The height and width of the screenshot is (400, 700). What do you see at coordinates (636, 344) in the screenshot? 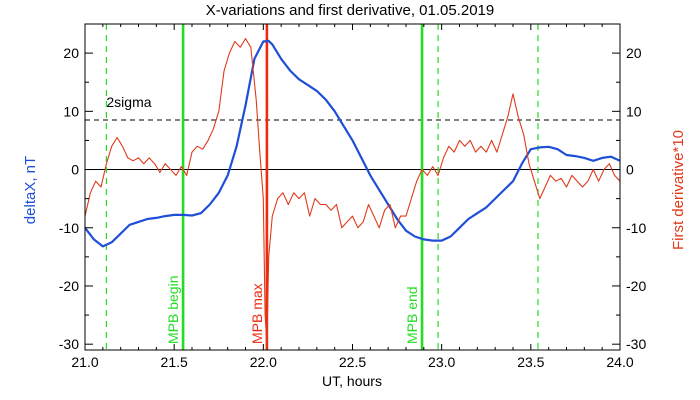
I see `y-tick-label-right: -30` at bounding box center [636, 344].